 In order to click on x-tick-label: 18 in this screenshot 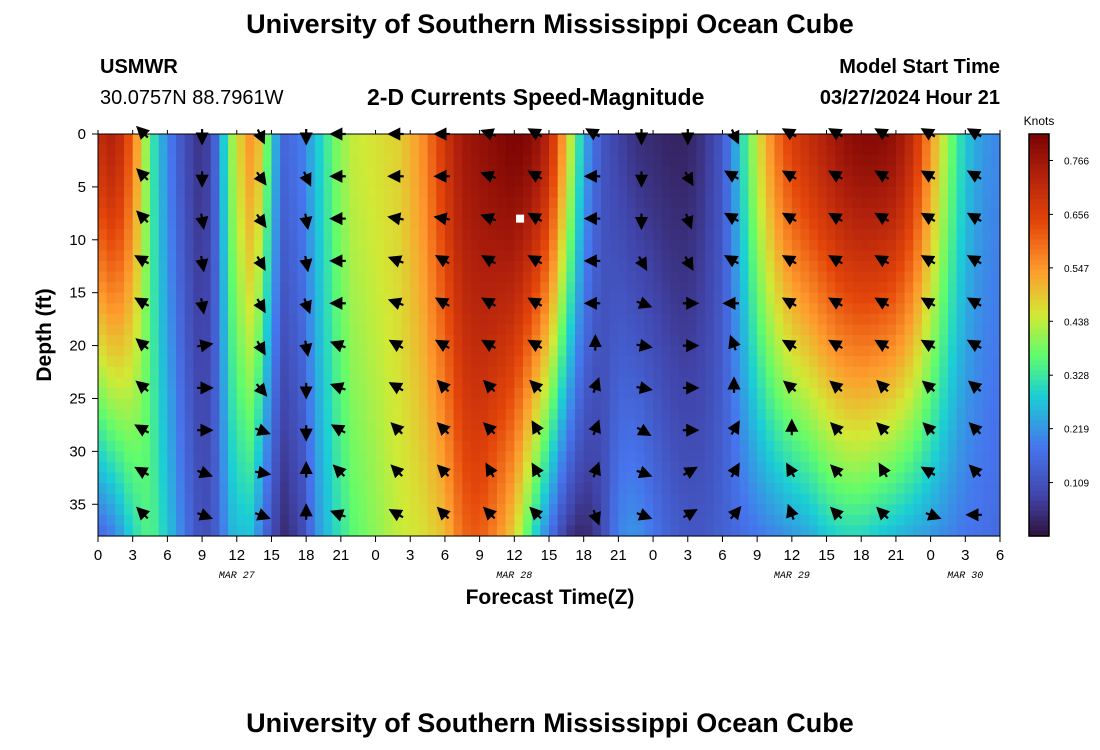, I will do `click(306, 555)`.